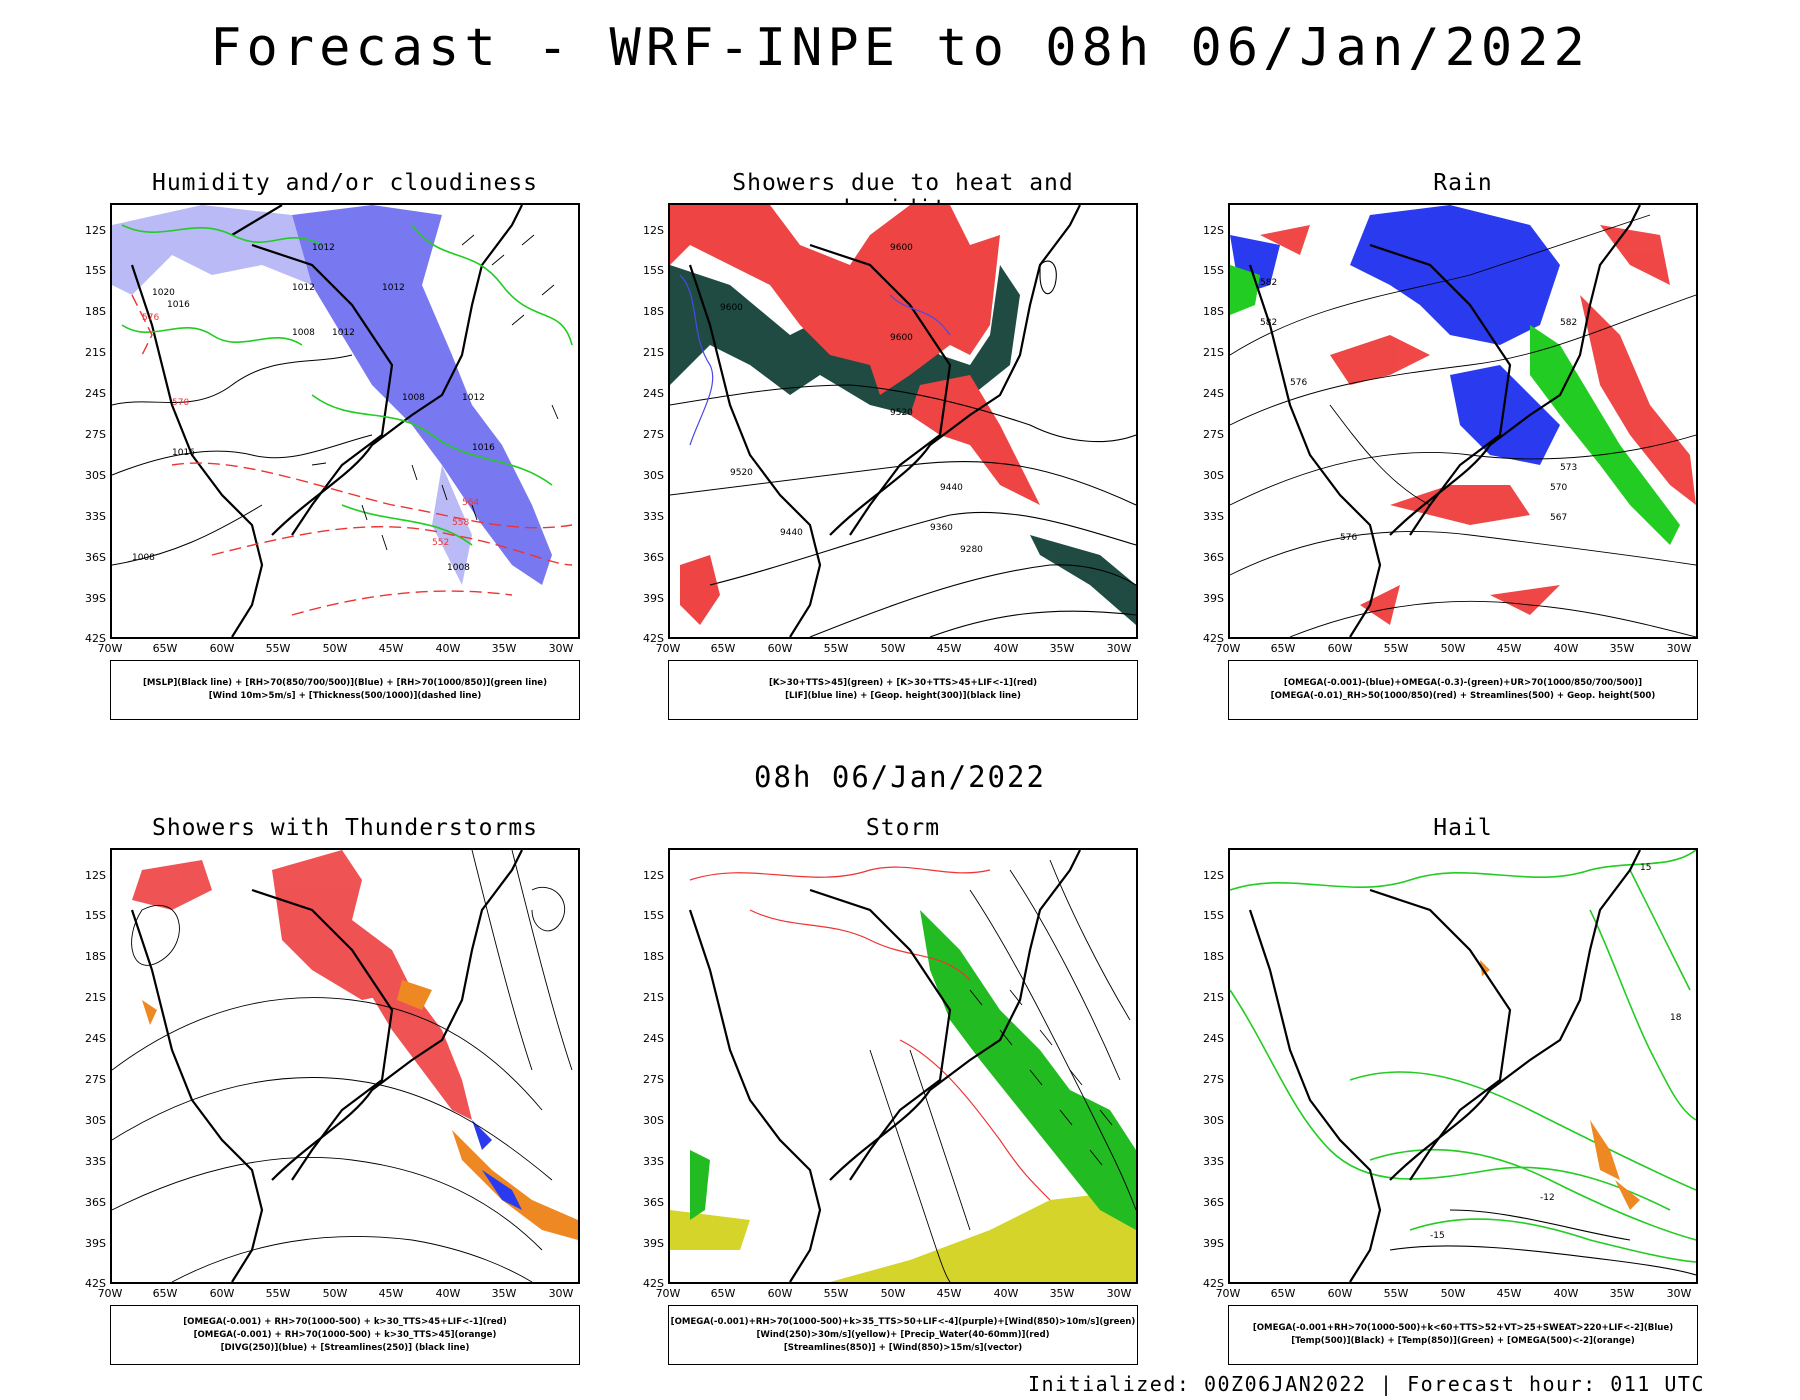 Image resolution: width=1800 pixels, height=1400 pixels. Describe the element at coordinates (1676, 1018) in the screenshot. I see `contour-label: 18` at that location.